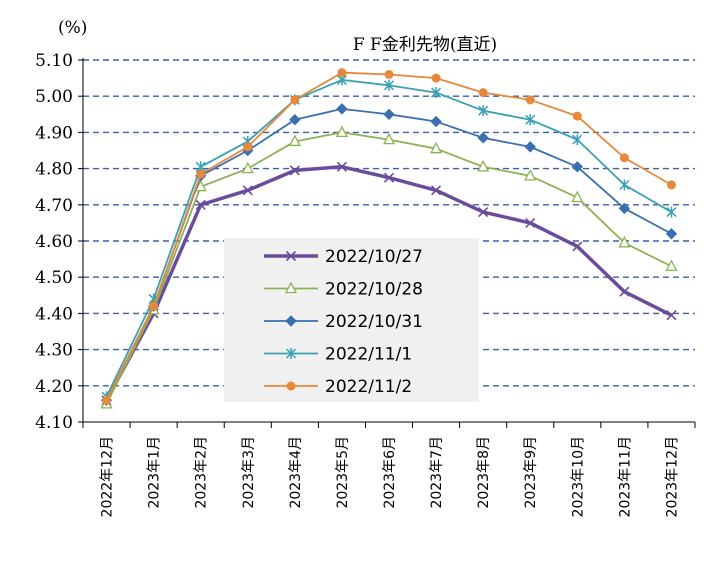  Describe the element at coordinates (54, 278) in the screenshot. I see `y-tick-label: 4.50` at that location.